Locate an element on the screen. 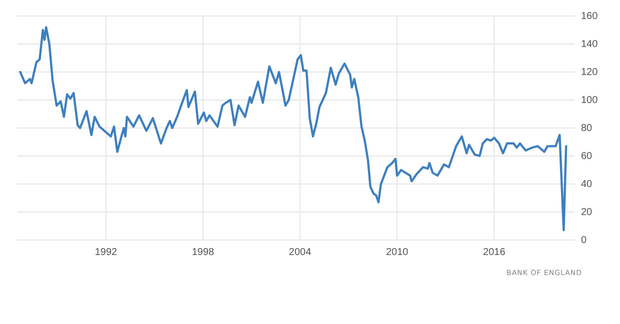  y-tick-label: 0 is located at coordinates (584, 240).